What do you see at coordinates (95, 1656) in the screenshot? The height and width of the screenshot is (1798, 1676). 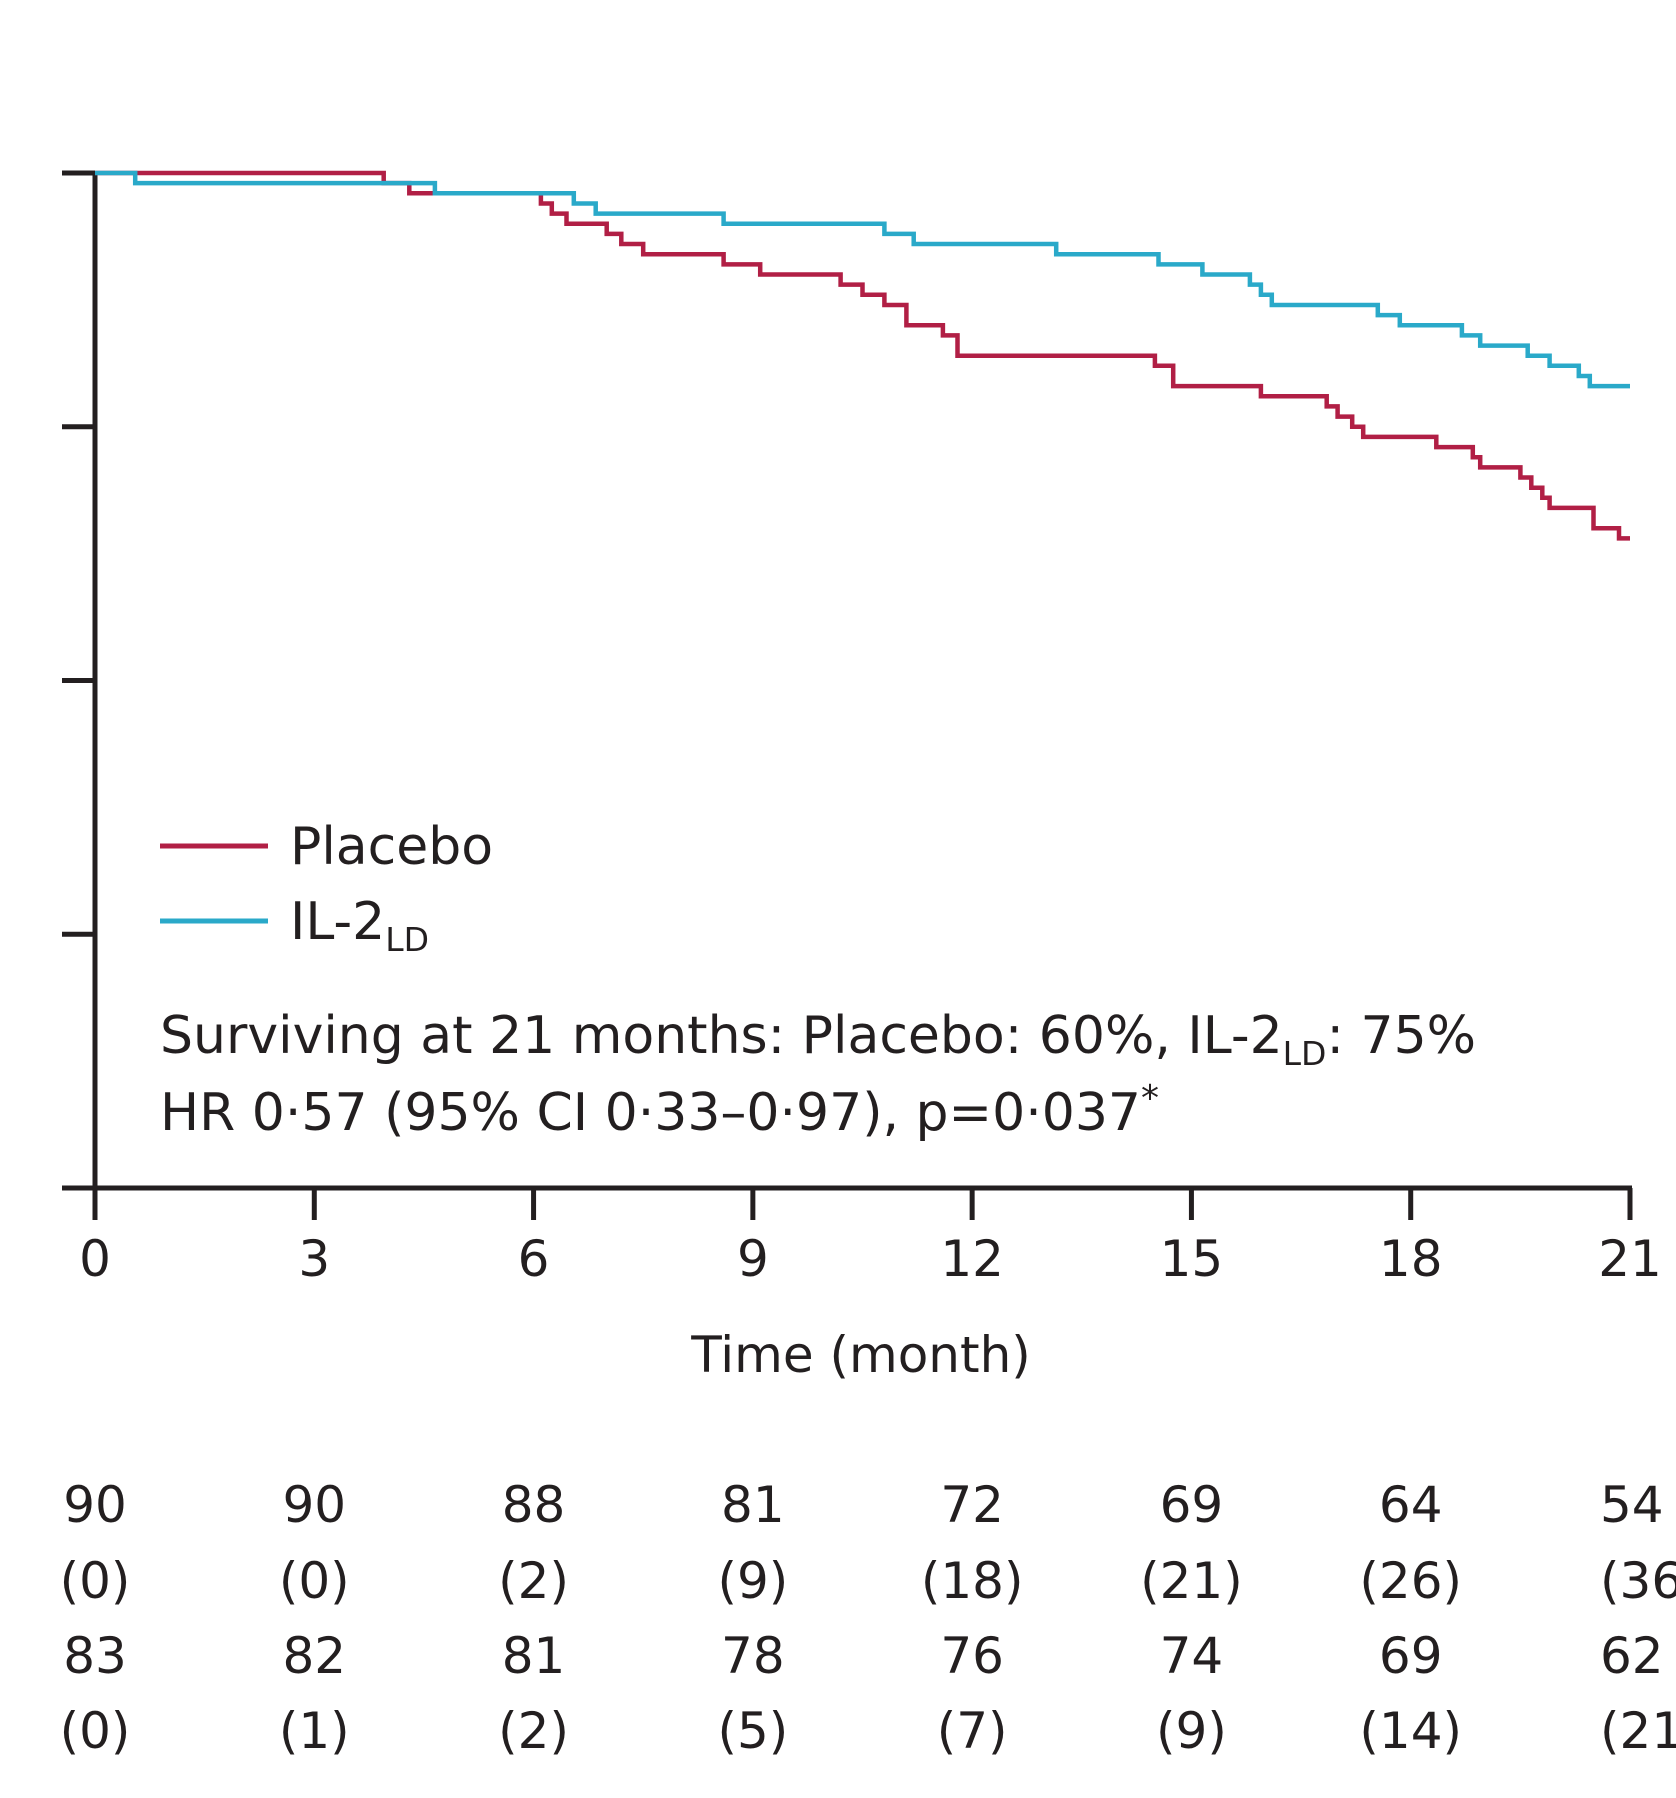 I see `risk-cell-il2-at_risk: 83` at bounding box center [95, 1656].